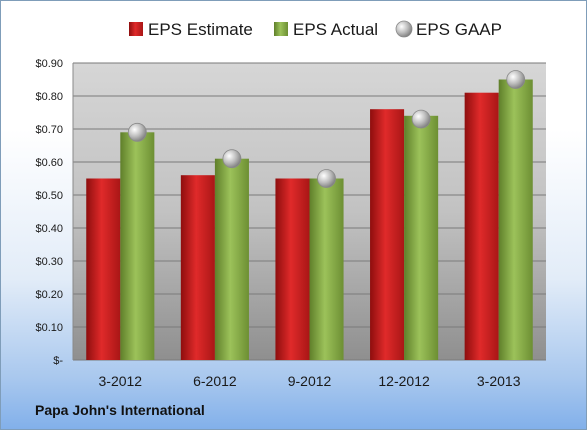 The height and width of the screenshot is (430, 587). What do you see at coordinates (281, 29) in the screenshot?
I see `legend-swatch-actual` at bounding box center [281, 29].